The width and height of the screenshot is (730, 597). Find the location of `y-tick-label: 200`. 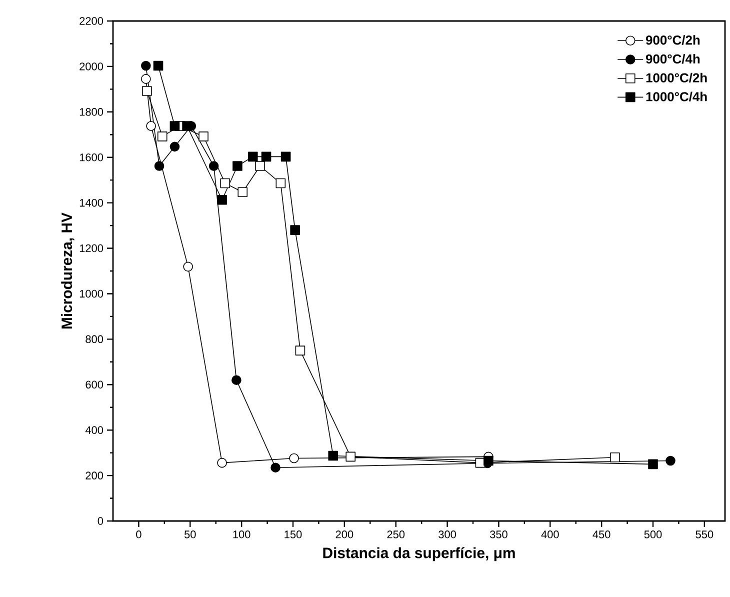

y-tick-label: 200 is located at coordinates (95, 476).